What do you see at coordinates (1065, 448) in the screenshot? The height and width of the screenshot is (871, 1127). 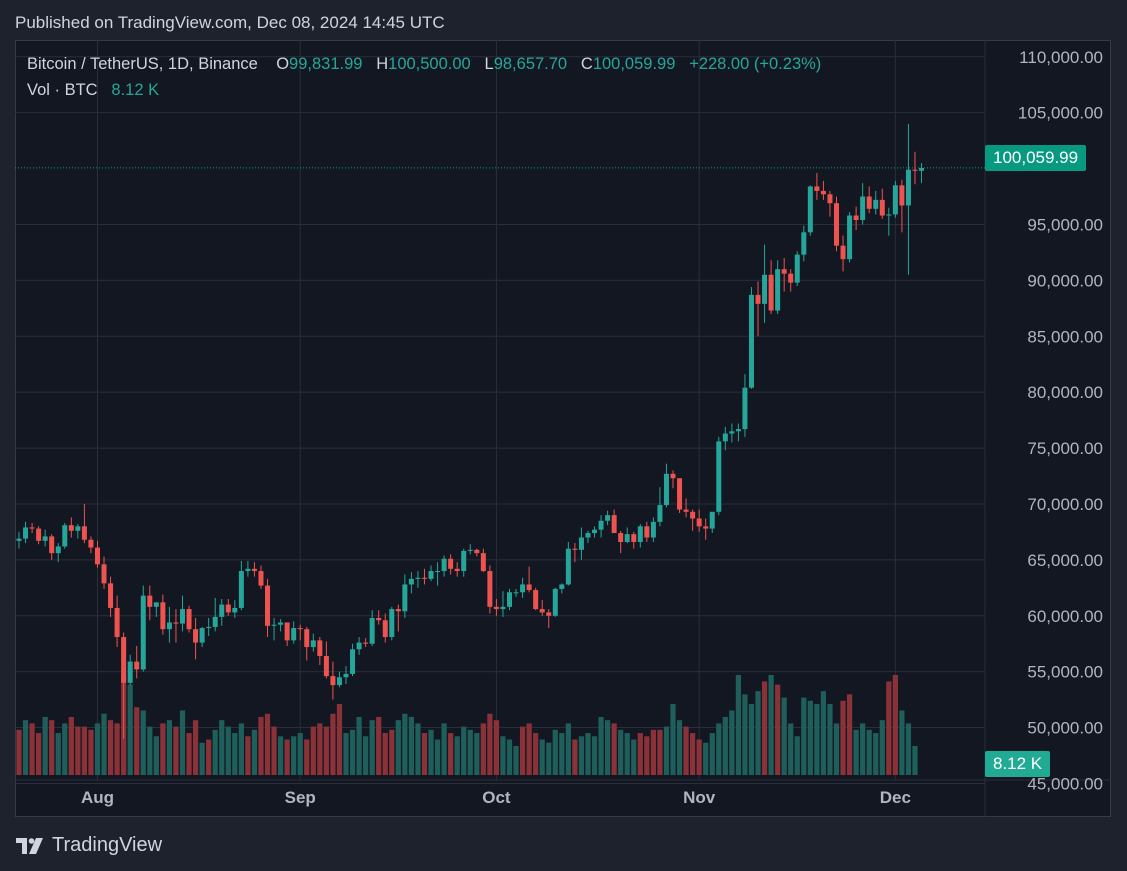 I see `y-tick-label: 75,000.00` at bounding box center [1065, 448].